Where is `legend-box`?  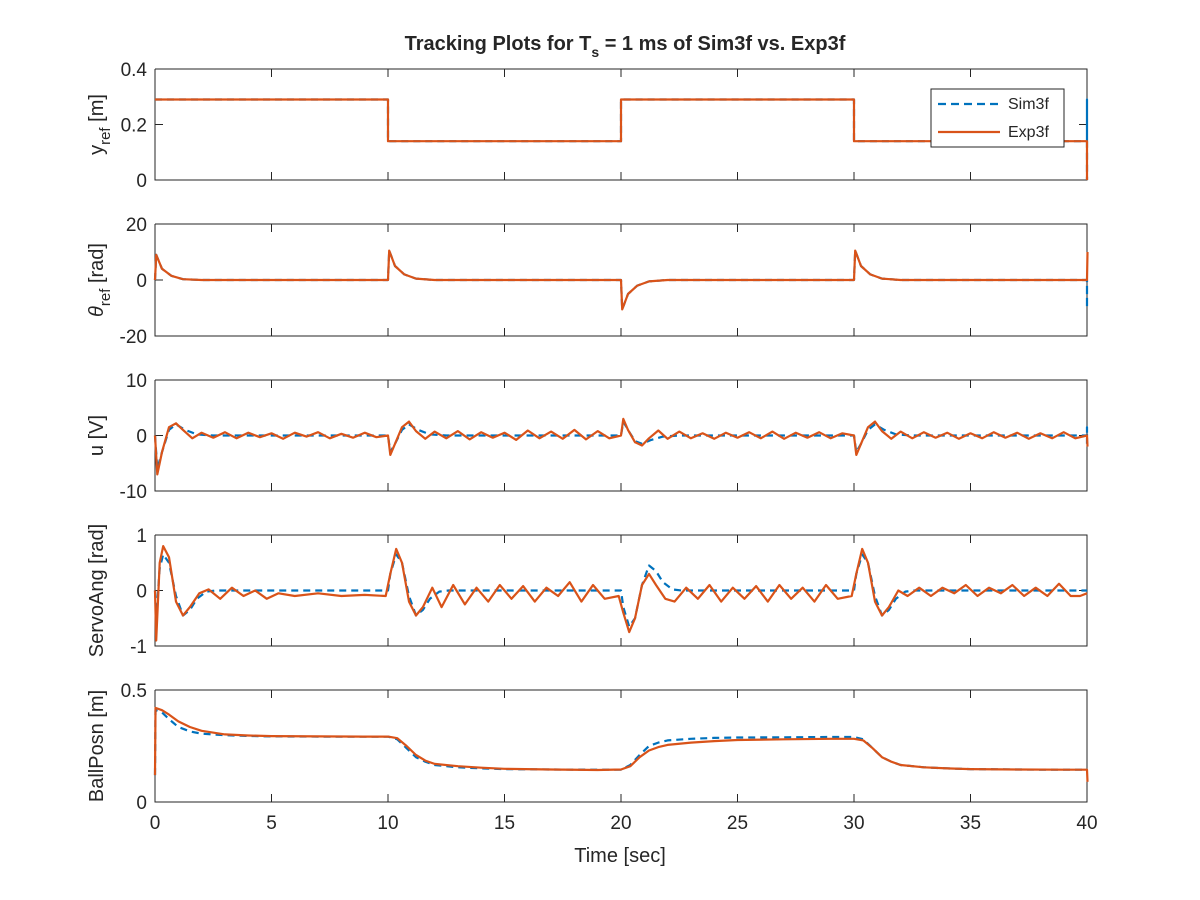
legend-box is located at coordinates (997, 118).